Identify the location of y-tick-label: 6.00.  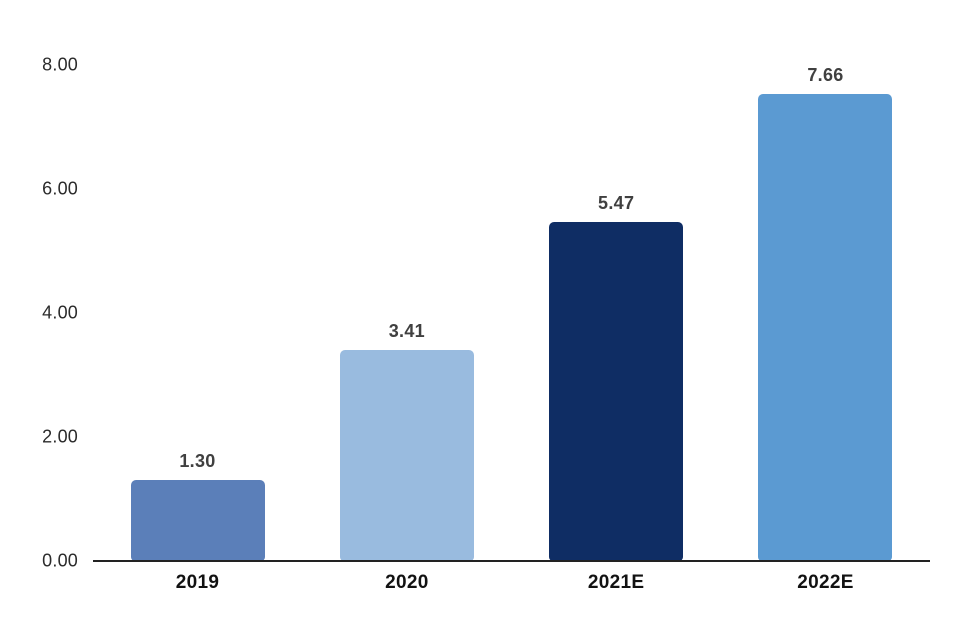
(60, 188).